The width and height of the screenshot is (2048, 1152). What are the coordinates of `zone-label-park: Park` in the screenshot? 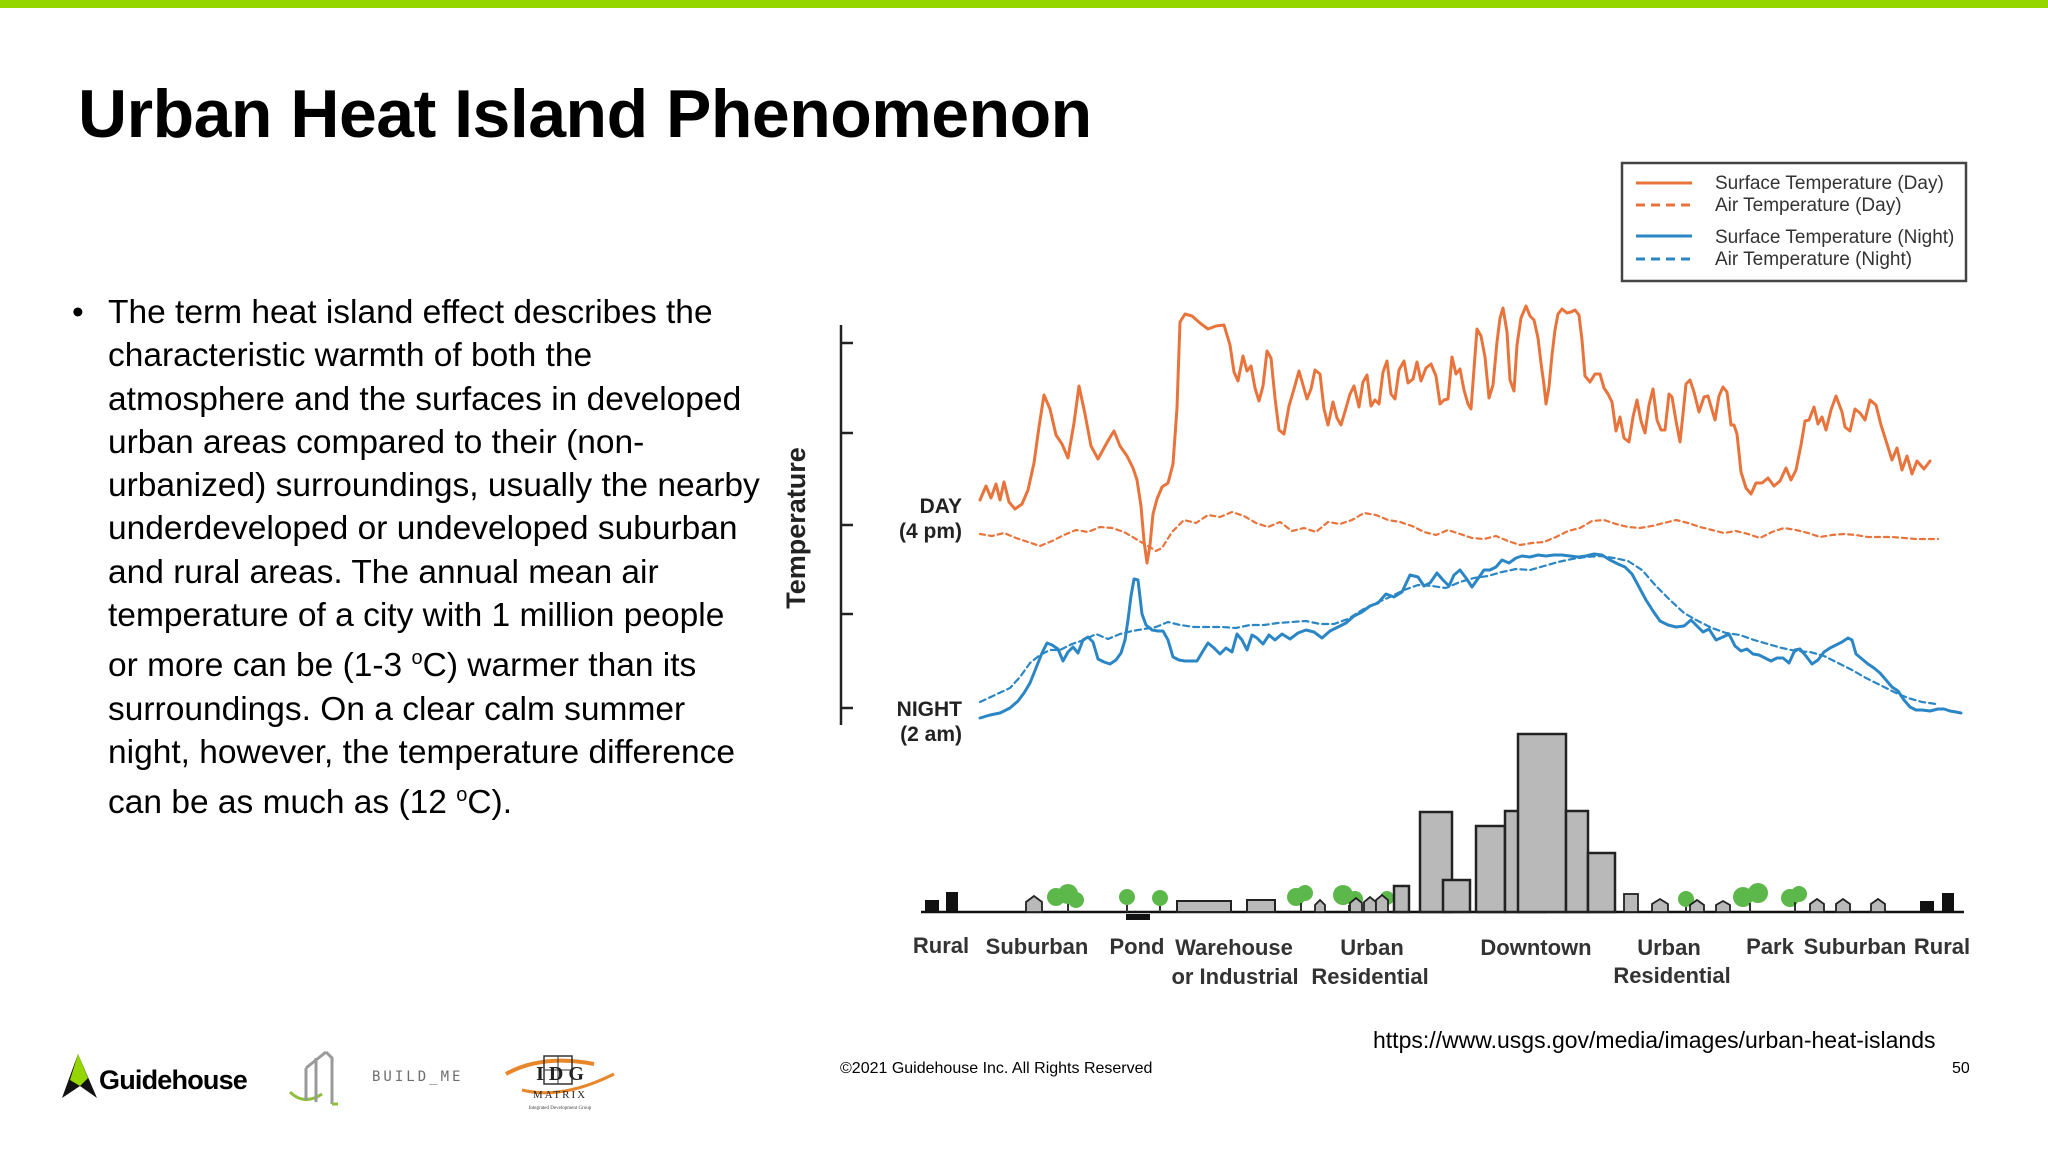 It's located at (1770, 946).